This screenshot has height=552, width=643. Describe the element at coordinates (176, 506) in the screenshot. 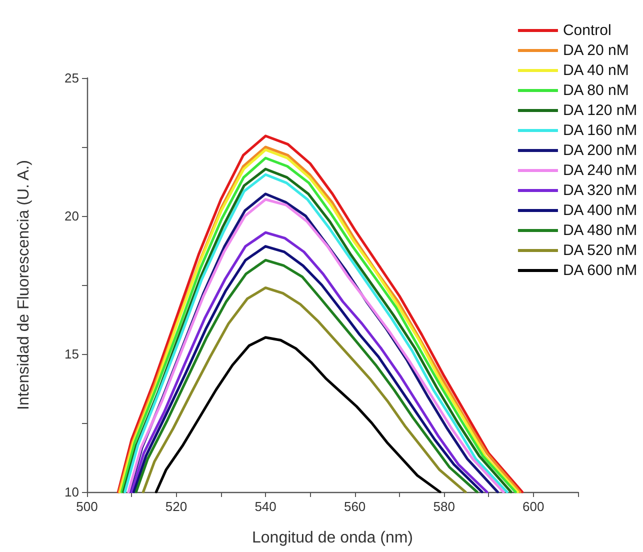

I see `x-tick-label: 520` at that location.